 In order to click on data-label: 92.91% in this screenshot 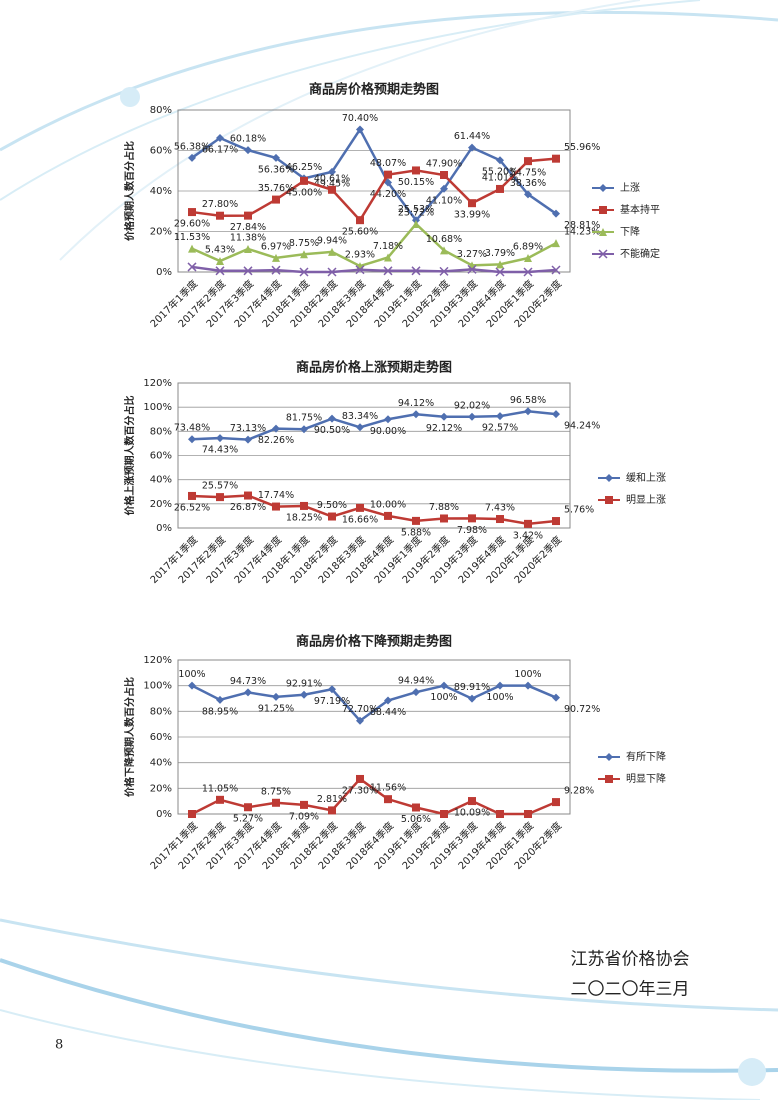, I will do `click(304, 683)`.